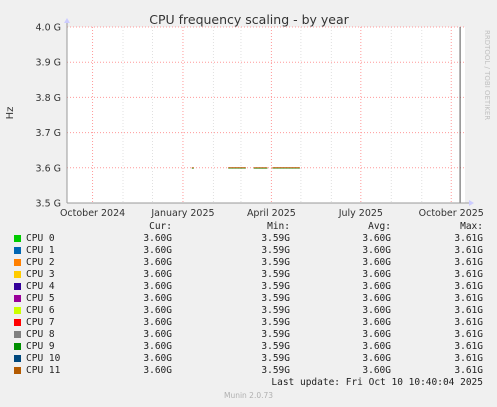 Image resolution: width=497 pixels, height=407 pixels. I want to click on legend-row: CPU 7 3.60G 3.59G 3.60G 3.61G, so click(248, 323).